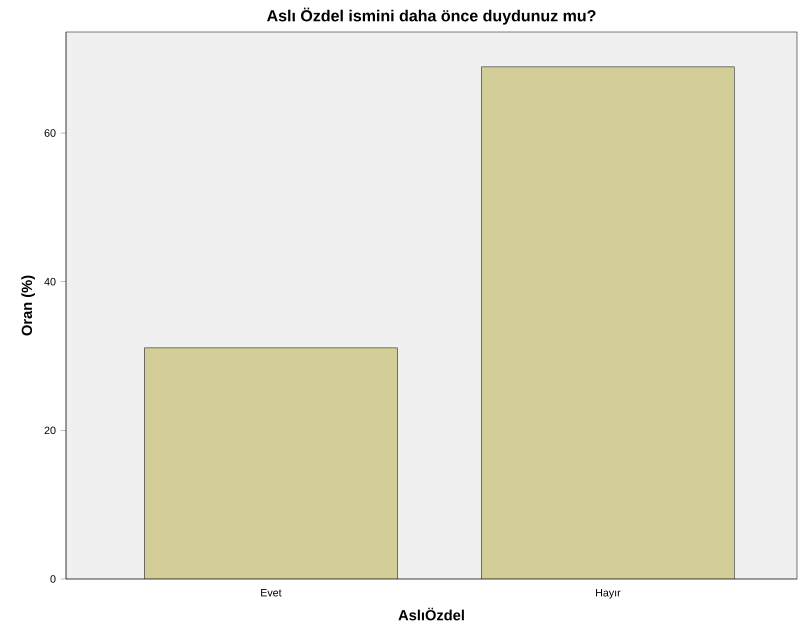 Image resolution: width=803 pixels, height=642 pixels. I want to click on y-tick-label: 20, so click(50, 430).